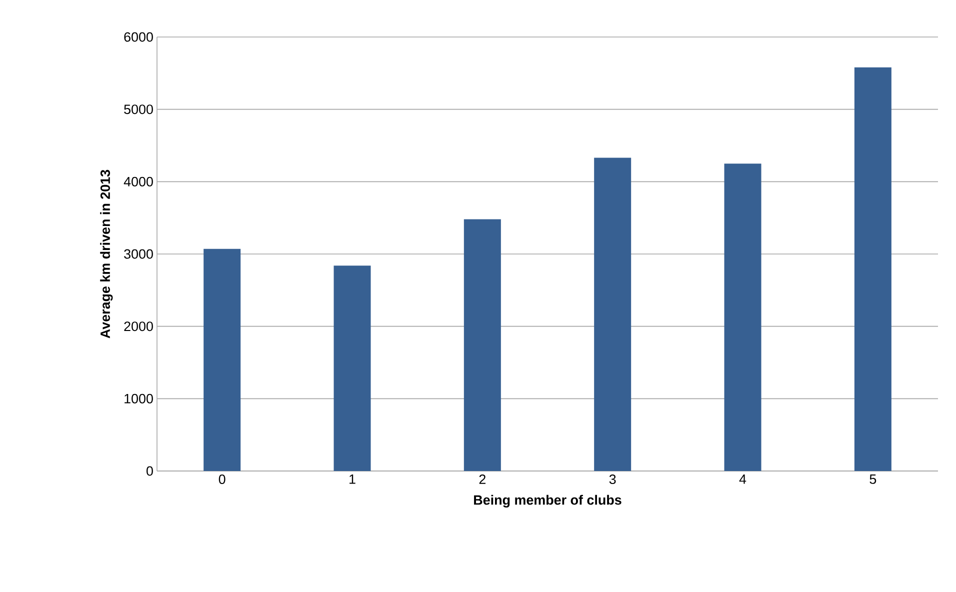 The width and height of the screenshot is (956, 592). Describe the element at coordinates (222, 479) in the screenshot. I see `x-tick-label: 0` at that location.